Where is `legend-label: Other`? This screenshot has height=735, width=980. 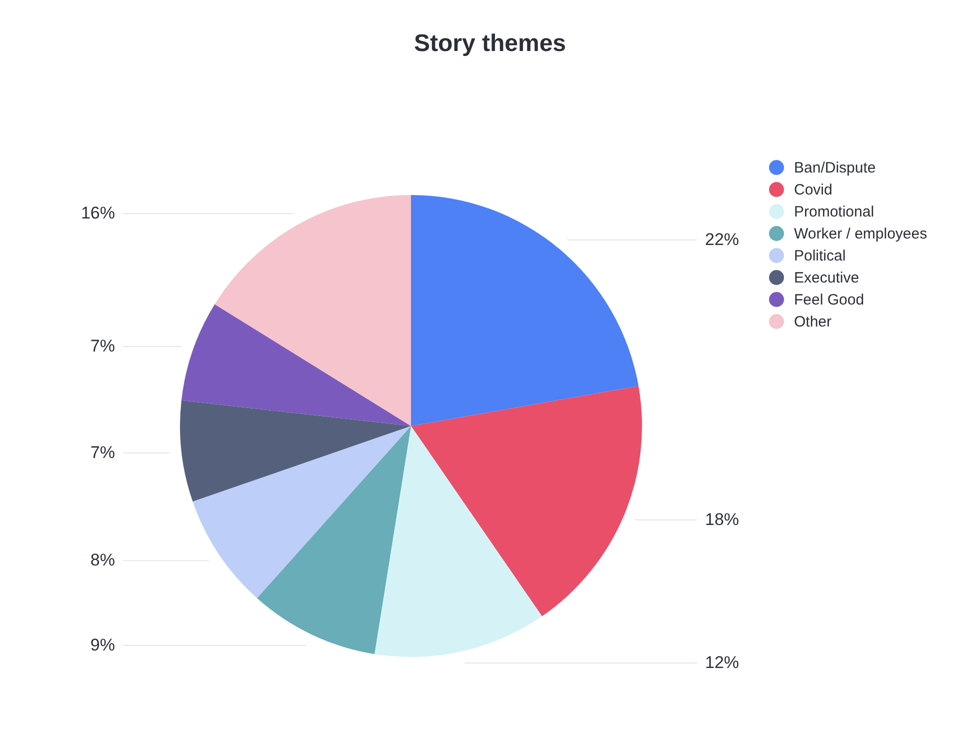
legend-label: Other is located at coordinates (813, 322).